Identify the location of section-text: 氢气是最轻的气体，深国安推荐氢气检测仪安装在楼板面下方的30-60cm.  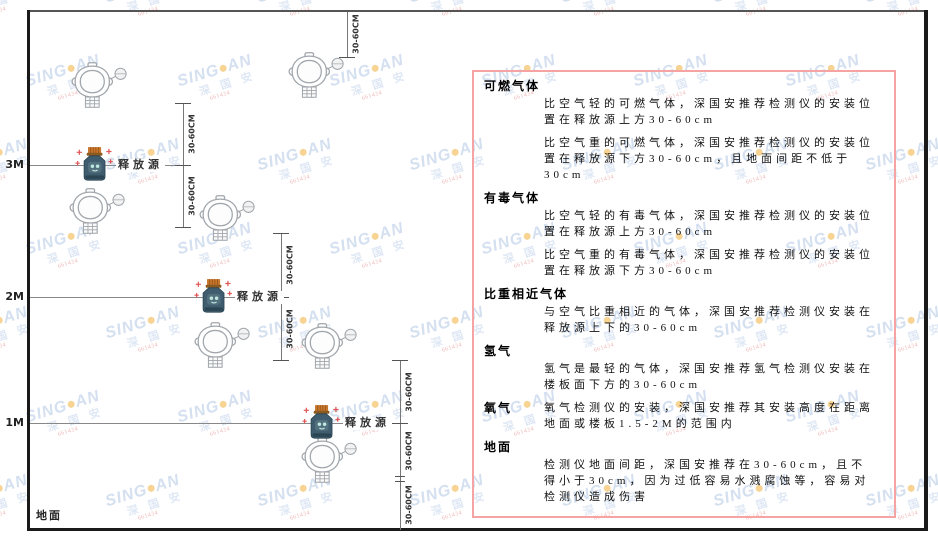
(709, 377).